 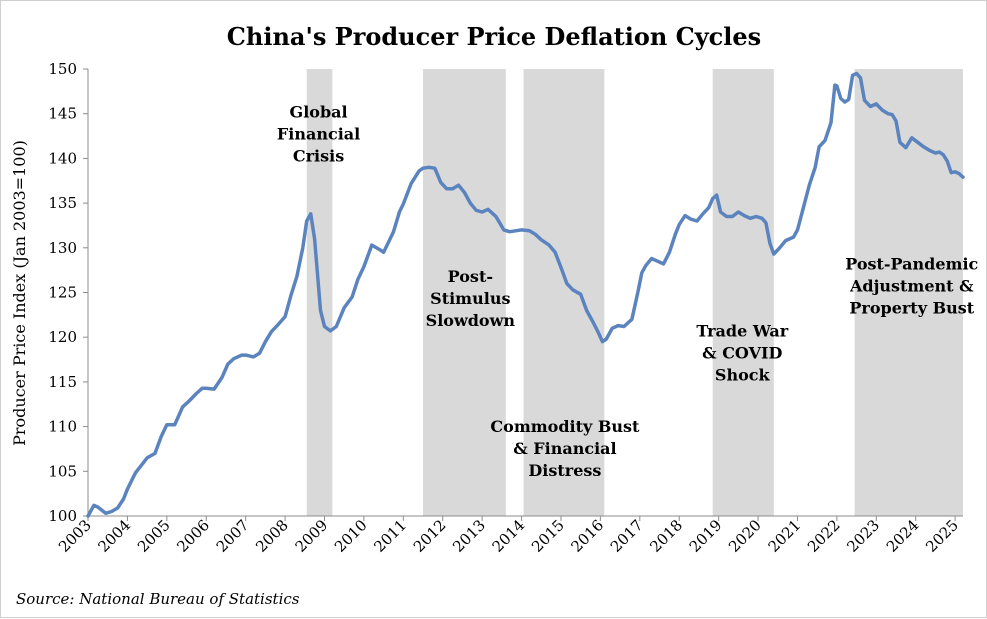 I want to click on y-tick-label: 140, so click(x=62, y=158).